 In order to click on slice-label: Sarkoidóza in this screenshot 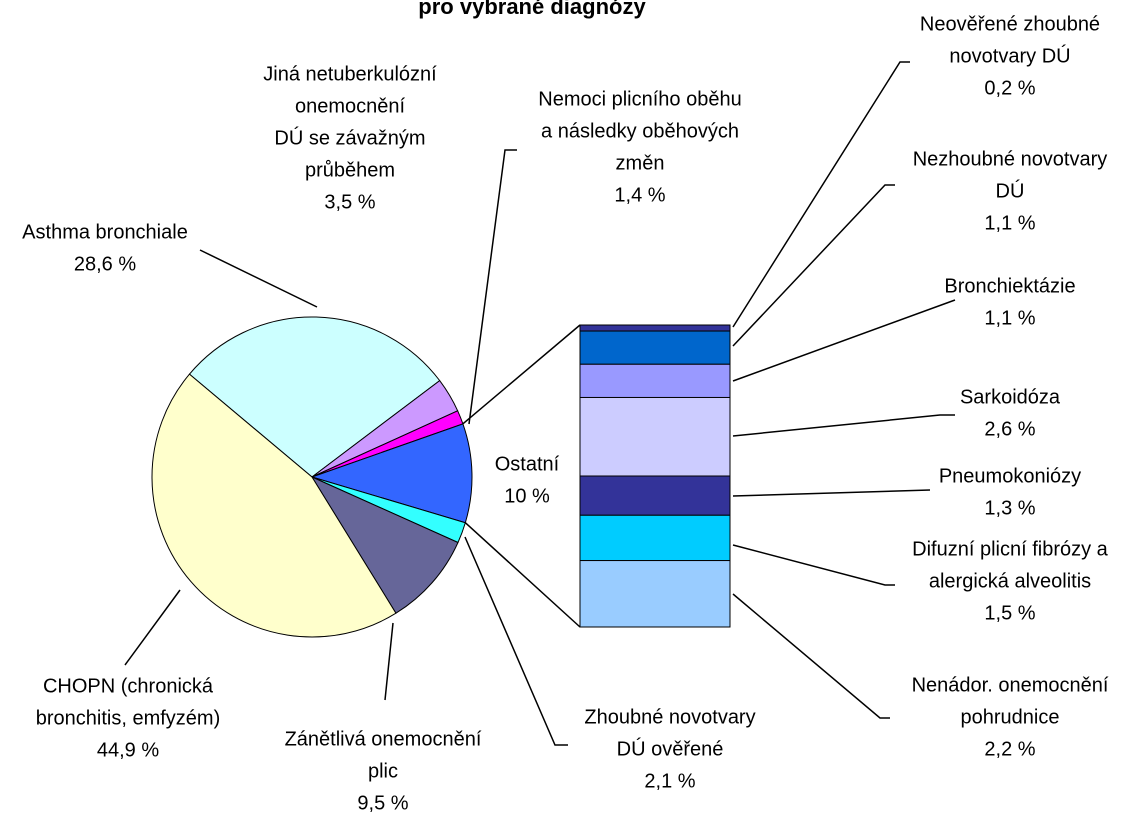, I will do `click(1010, 397)`.